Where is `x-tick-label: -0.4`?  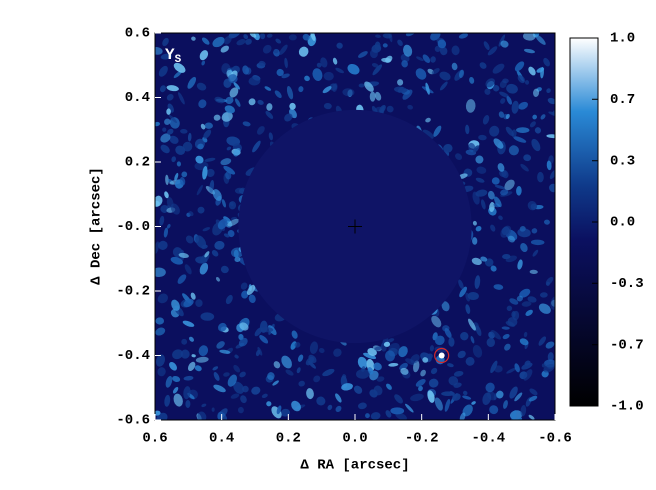 x-tick-label: -0.4 is located at coordinates (489, 439).